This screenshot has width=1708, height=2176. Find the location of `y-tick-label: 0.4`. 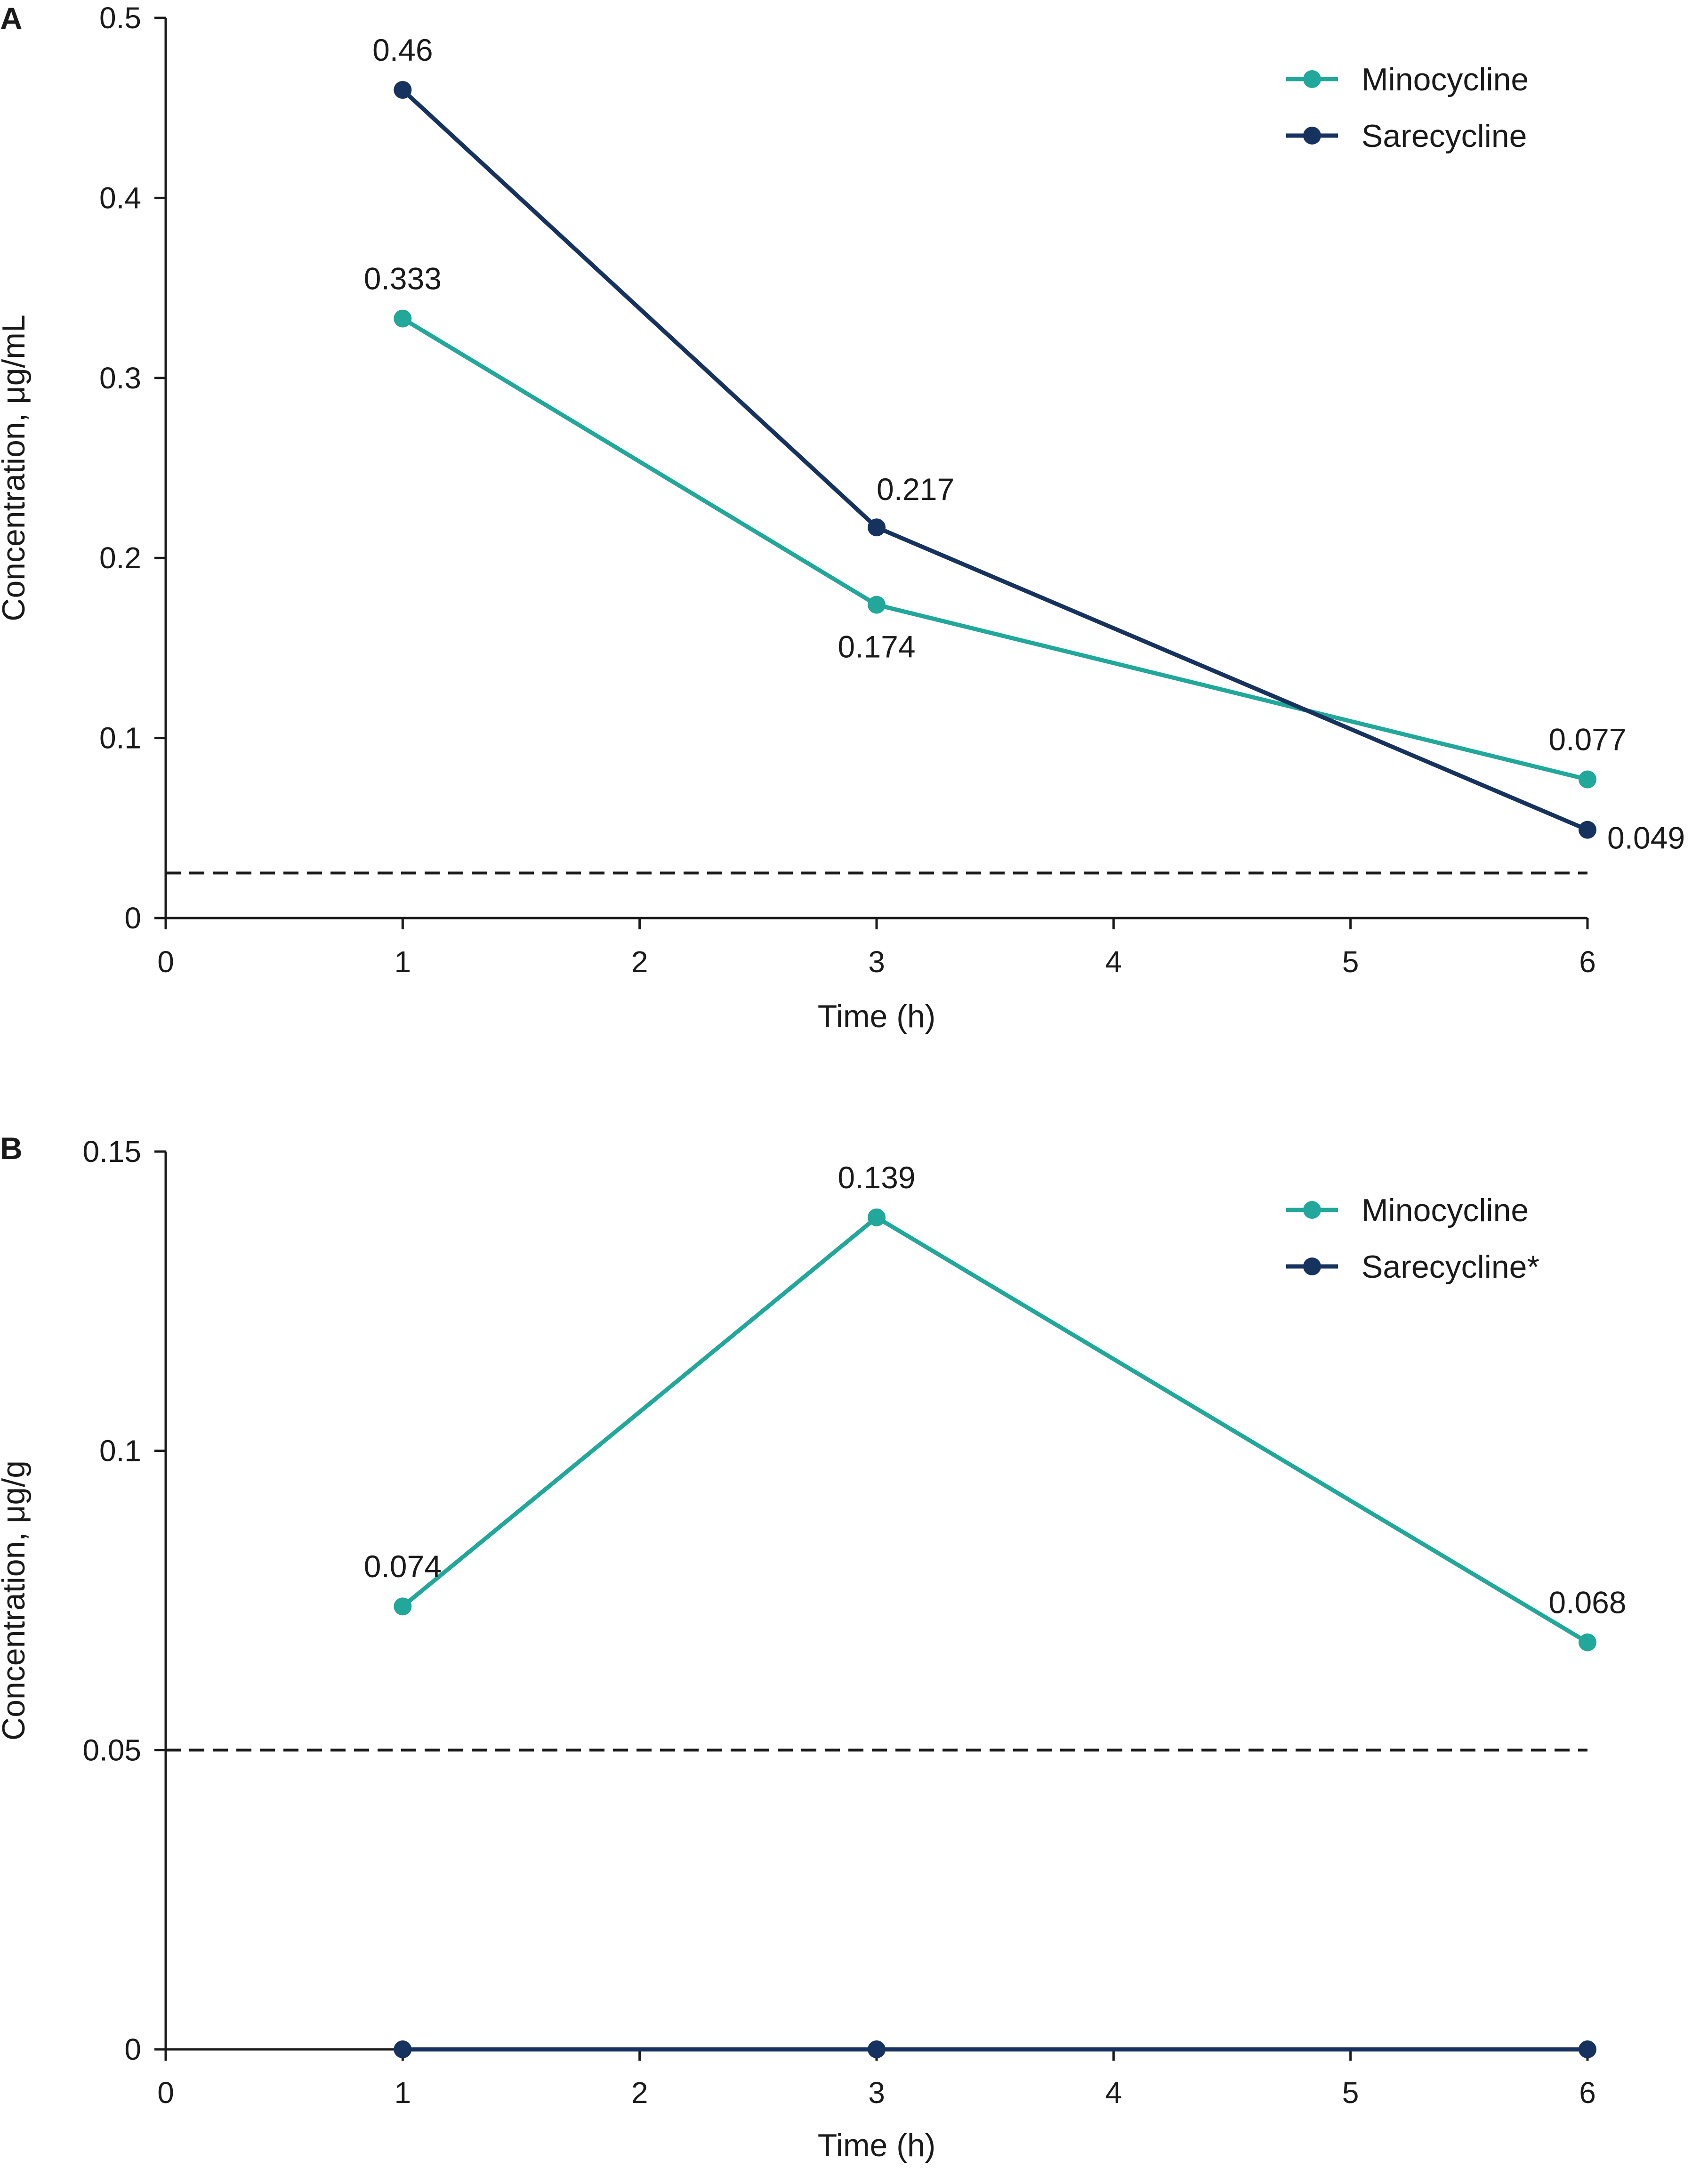

y-tick-label: 0.4 is located at coordinates (120, 198).